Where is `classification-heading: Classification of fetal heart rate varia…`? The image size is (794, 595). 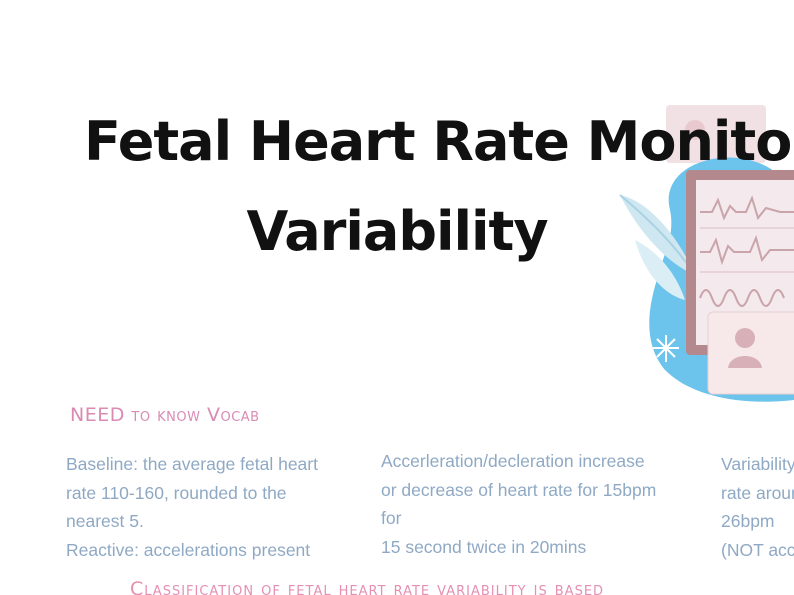
classification-heading: Classification of fetal heart rate varia… is located at coordinates (367, 586).